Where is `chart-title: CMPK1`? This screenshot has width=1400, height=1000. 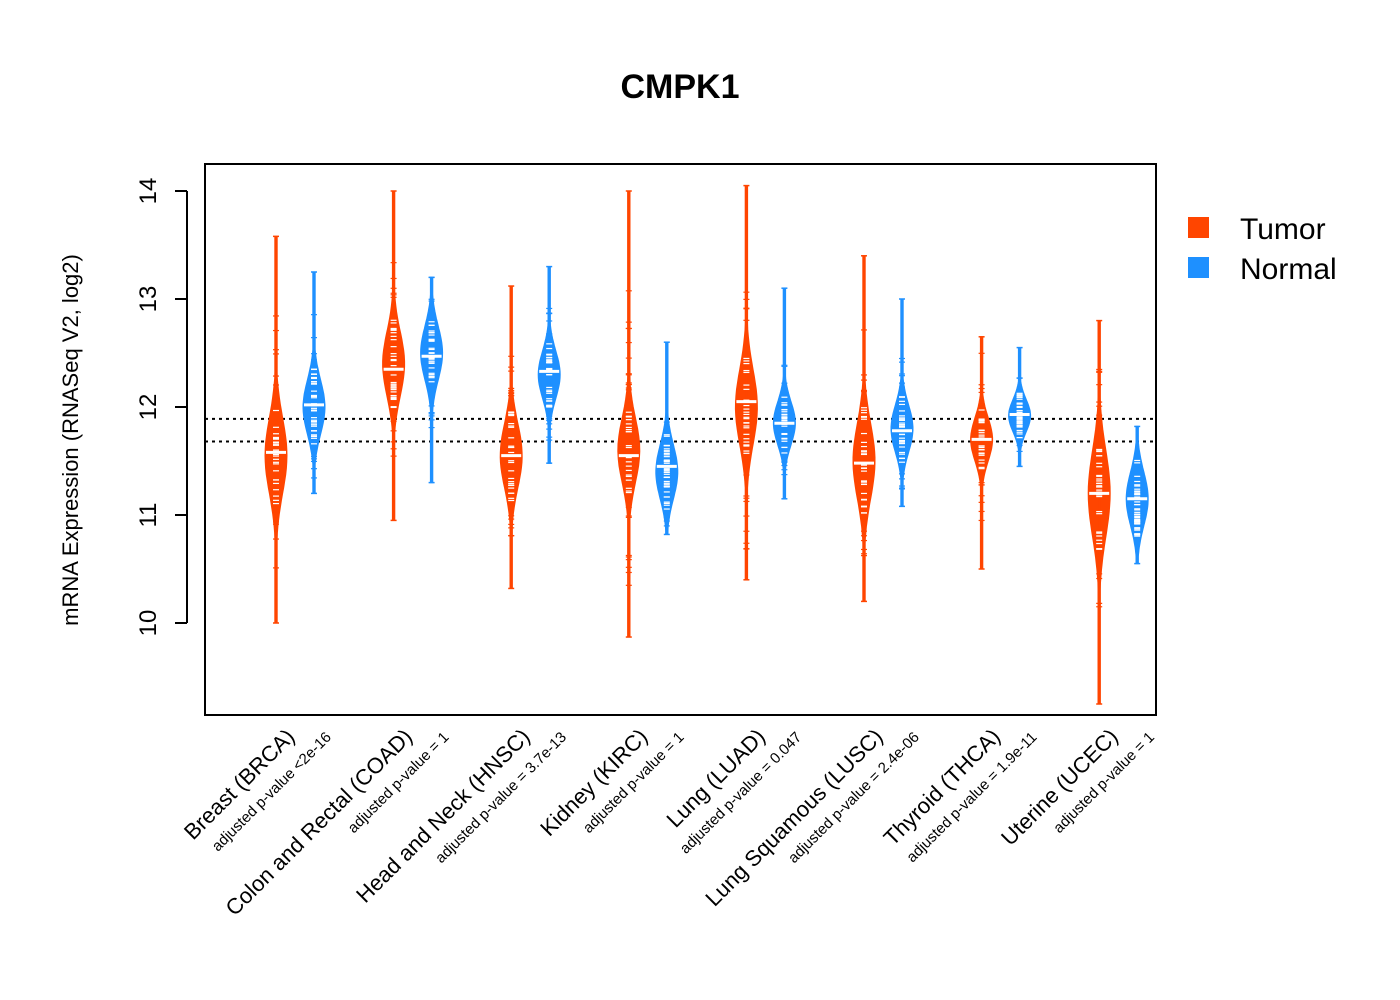 chart-title: CMPK1 is located at coordinates (679, 87).